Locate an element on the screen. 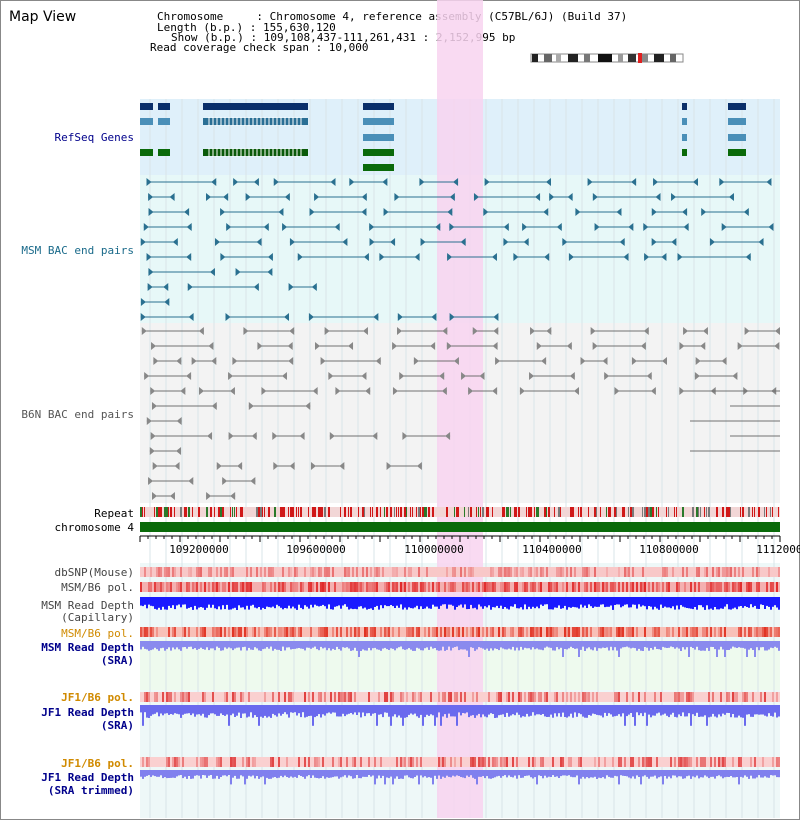 The image size is (800, 820). chromosome-ideogram is located at coordinates (607, 58).